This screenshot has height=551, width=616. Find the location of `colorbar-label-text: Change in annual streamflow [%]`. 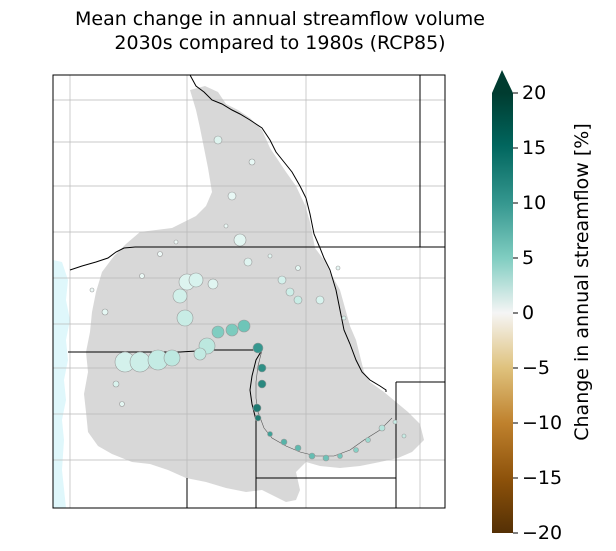

colorbar-label-text: Change in annual streamflow [%] is located at coordinates (582, 282).